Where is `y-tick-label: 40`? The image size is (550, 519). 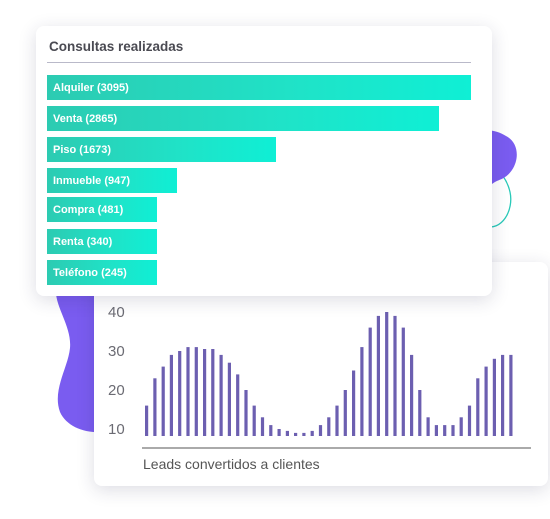 y-tick-label: 40 is located at coordinates (116, 312).